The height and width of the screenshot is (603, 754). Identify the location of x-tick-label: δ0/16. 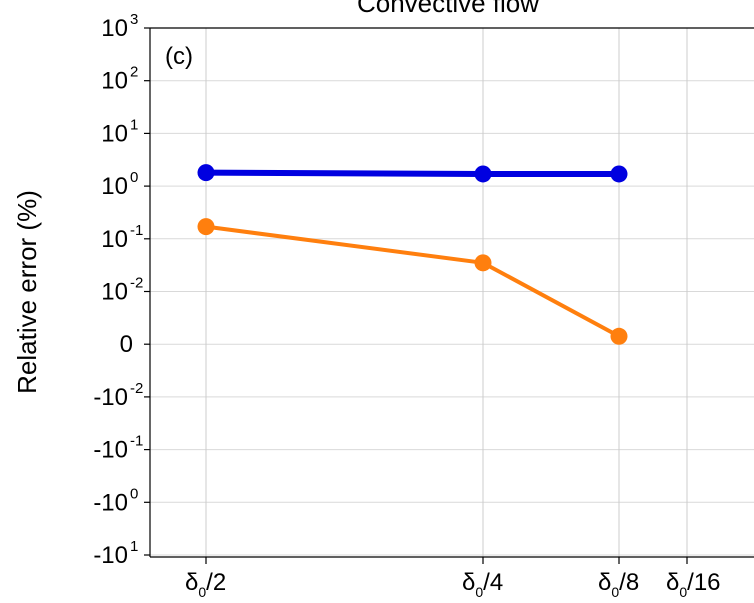
(693, 584).